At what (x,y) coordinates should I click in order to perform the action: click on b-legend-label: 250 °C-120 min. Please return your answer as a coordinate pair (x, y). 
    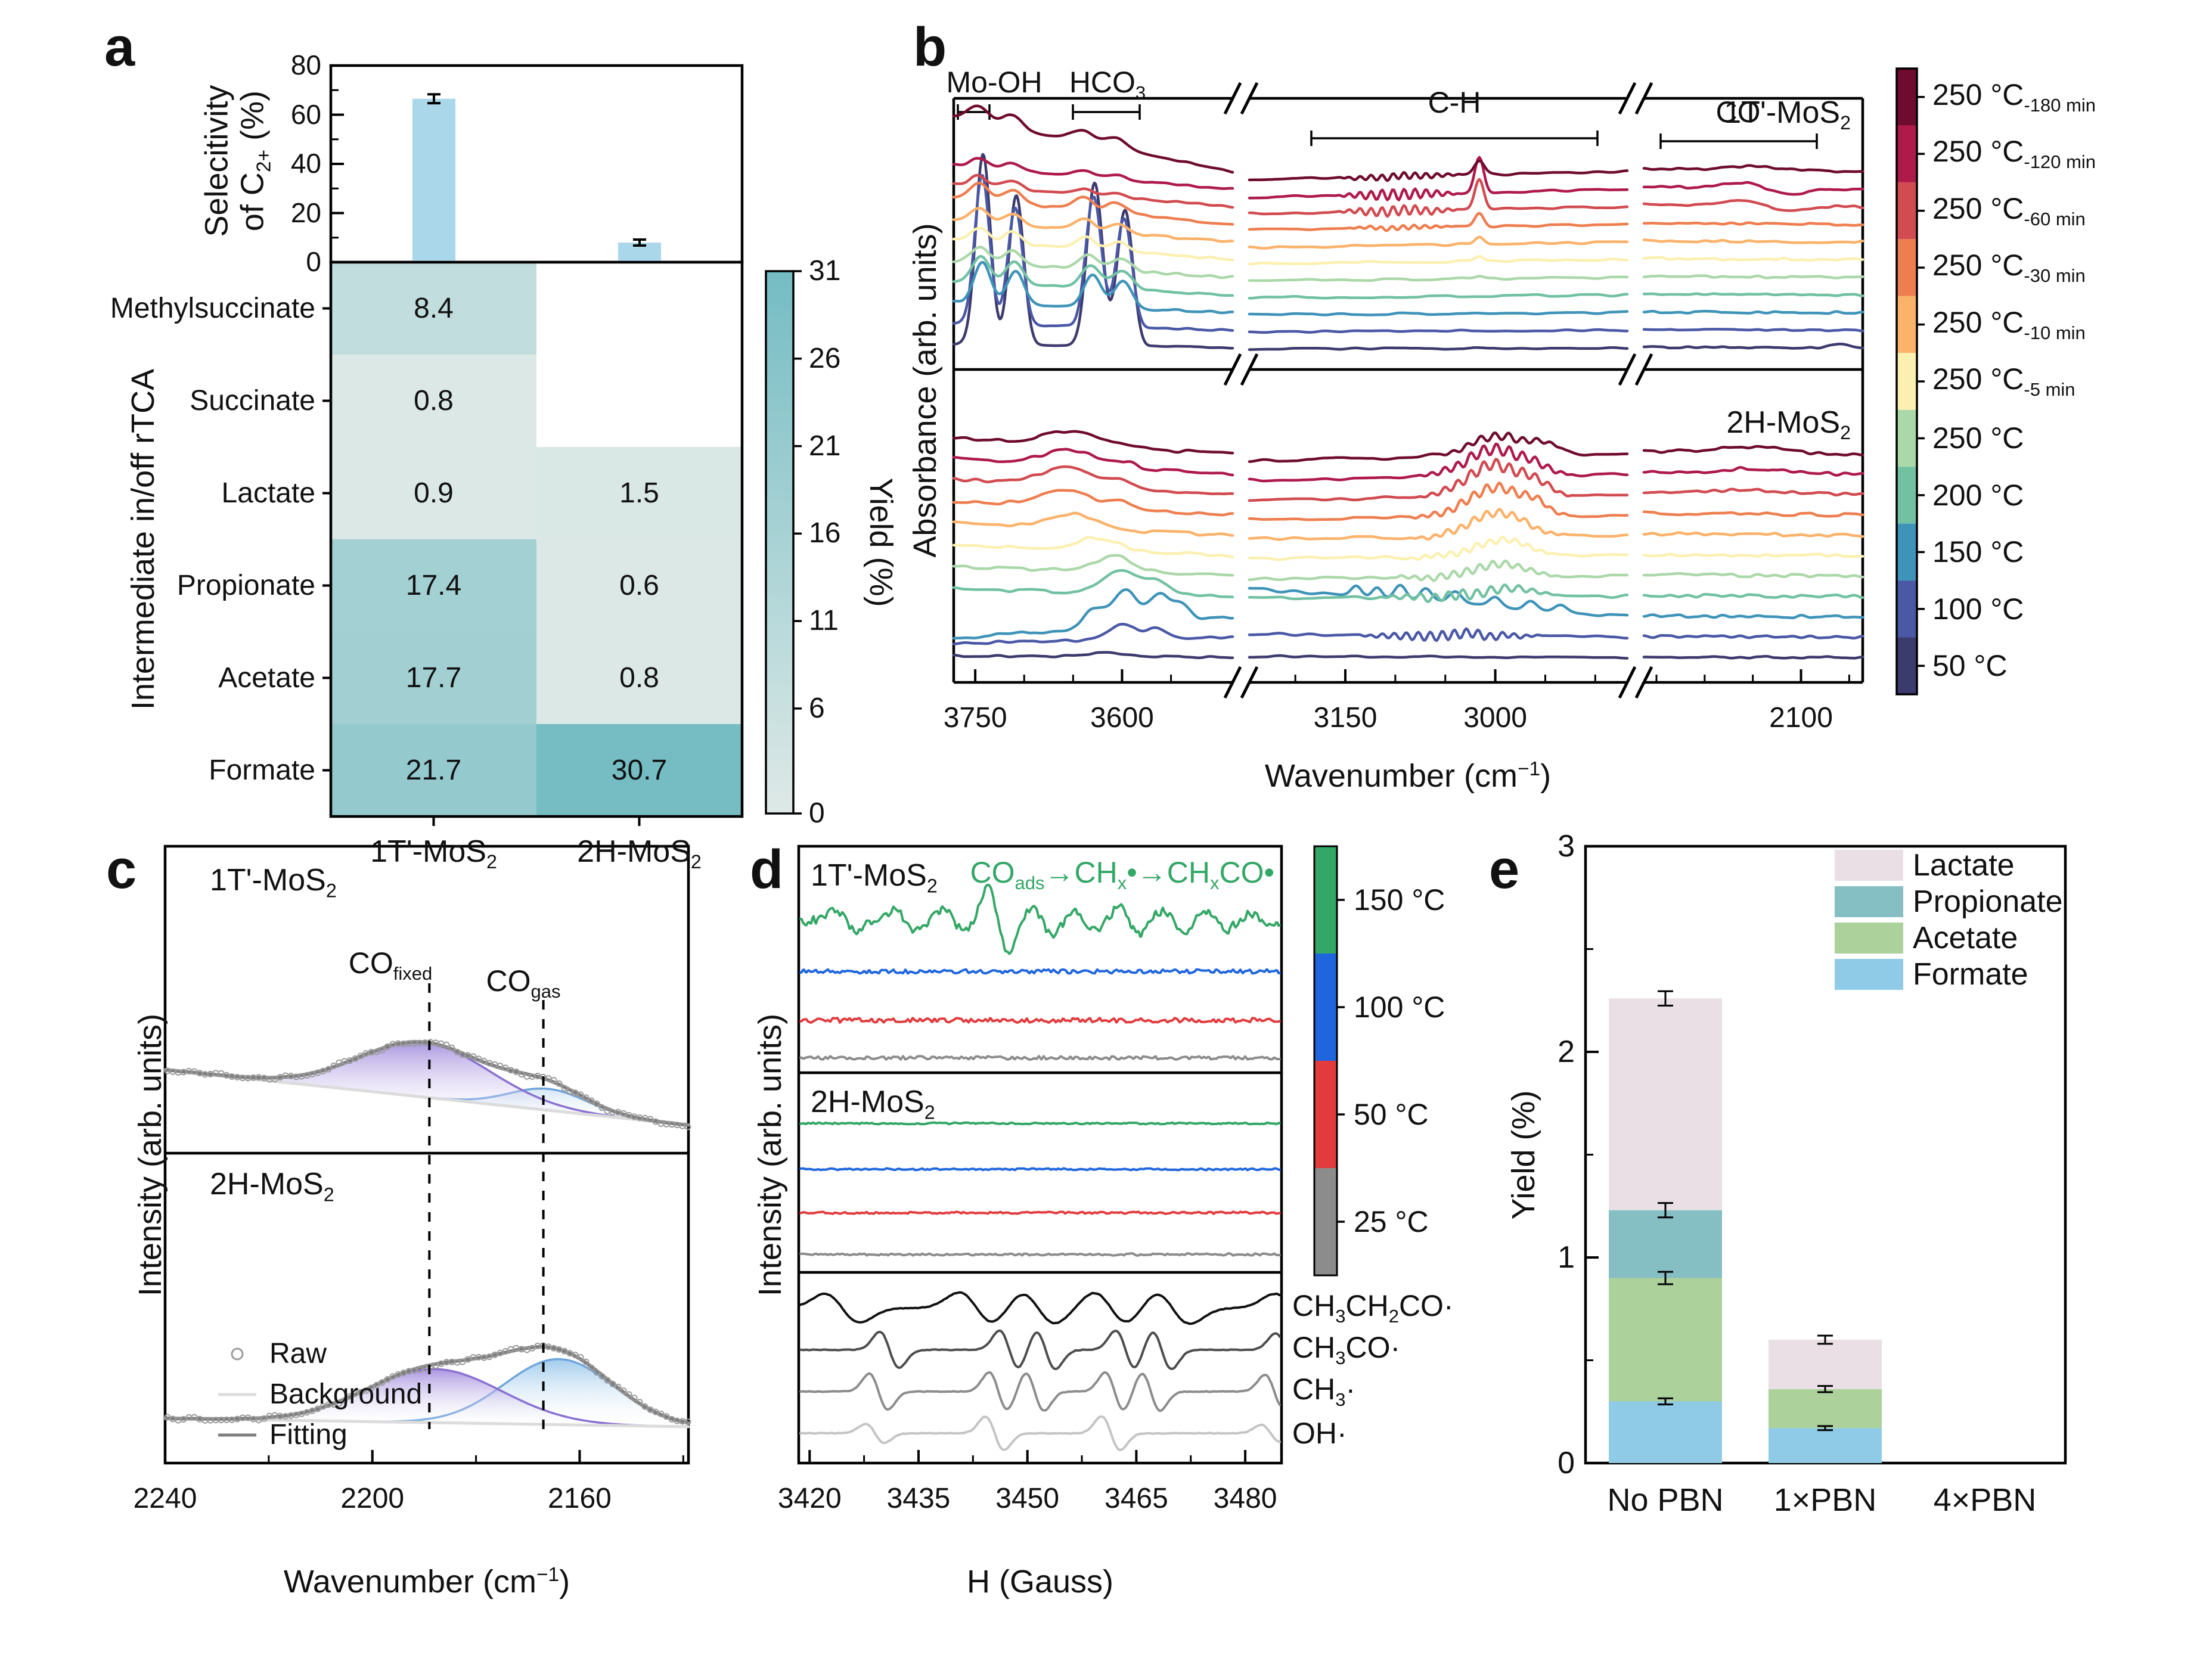
    Looking at the image, I should click on (2014, 154).